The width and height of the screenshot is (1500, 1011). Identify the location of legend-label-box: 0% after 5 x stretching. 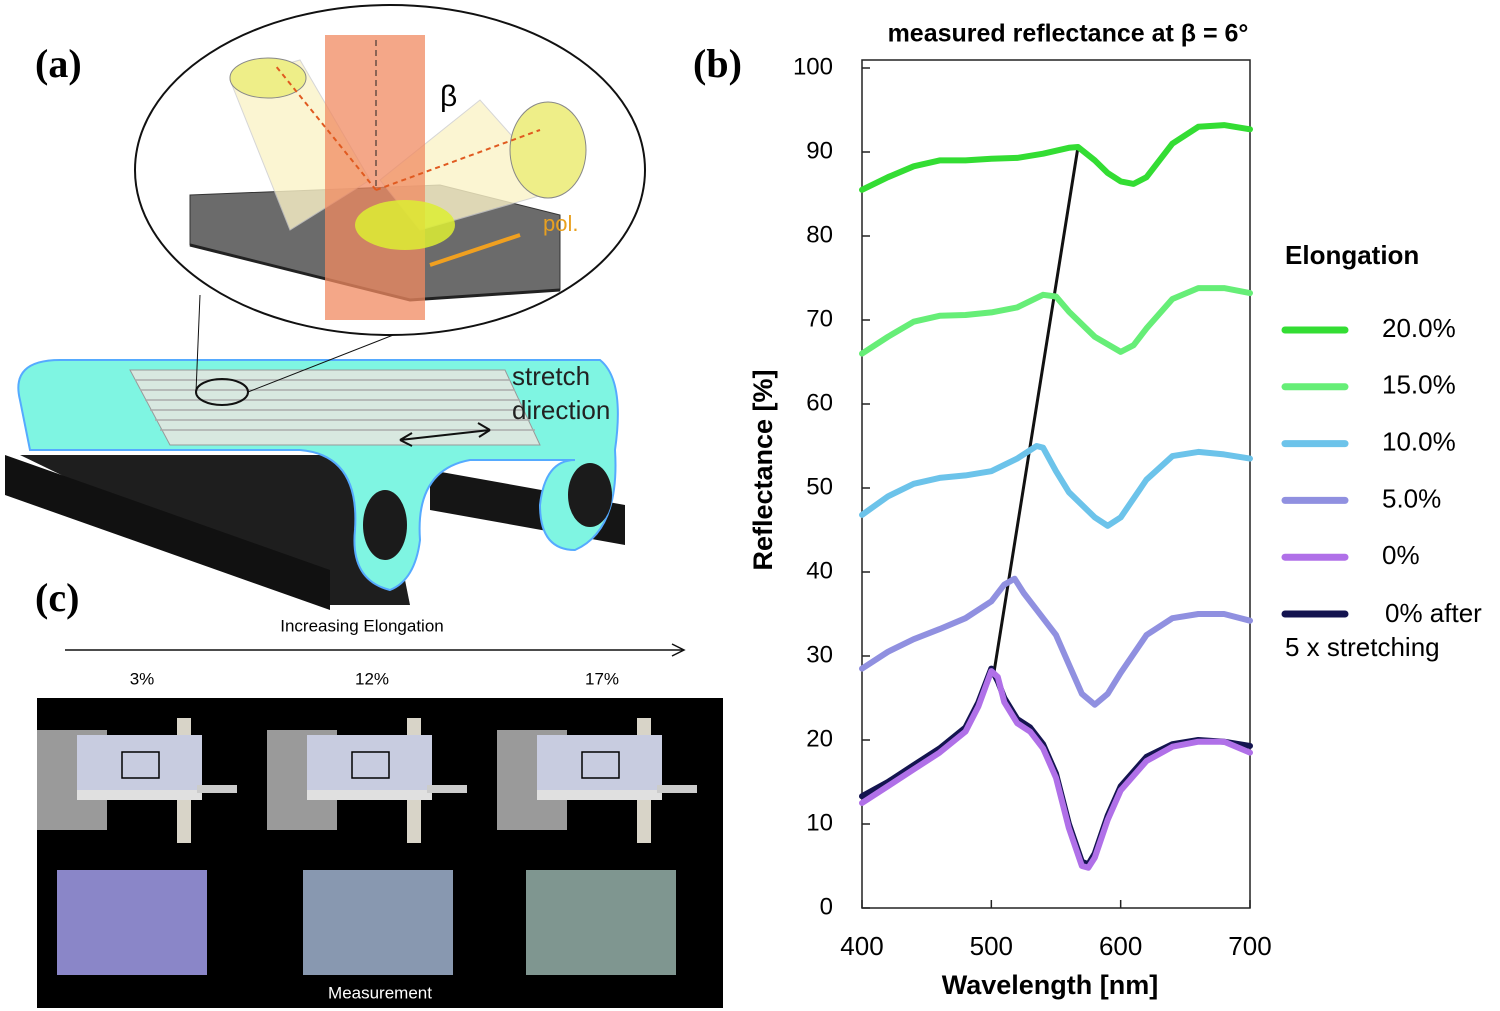
(1383, 630).